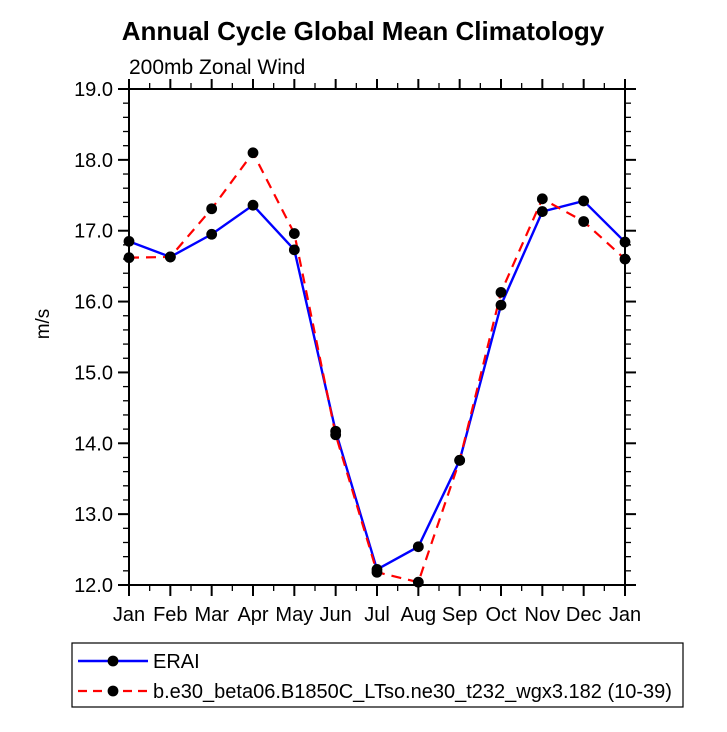 This screenshot has height=732, width=727. Describe the element at coordinates (93, 303) in the screenshot. I see `y-tick-label: 16.0` at that location.